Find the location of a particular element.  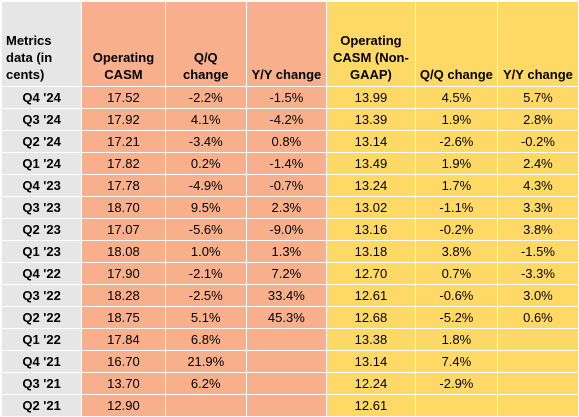

yy-change-cell: 0.8% is located at coordinates (286, 141).